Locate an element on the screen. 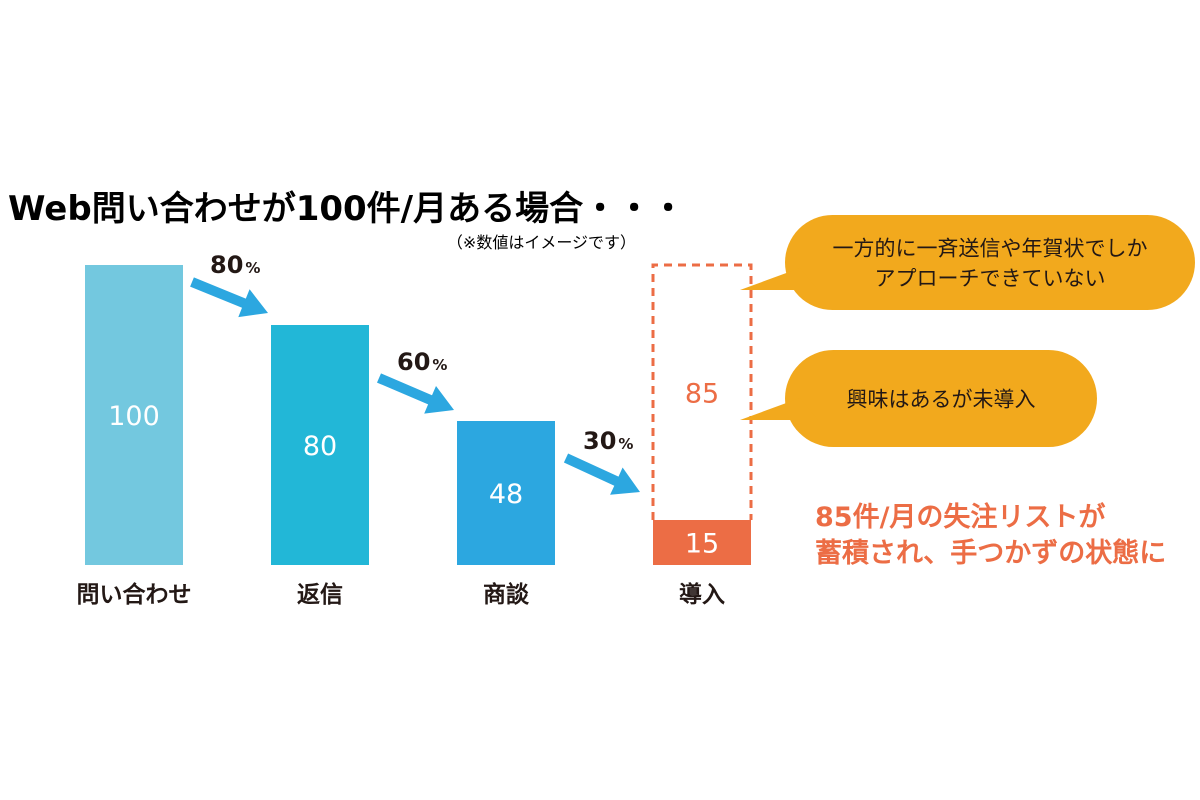  chart-title: Web問い合わせが100件/月ある場合・・・ is located at coordinates (346, 209).